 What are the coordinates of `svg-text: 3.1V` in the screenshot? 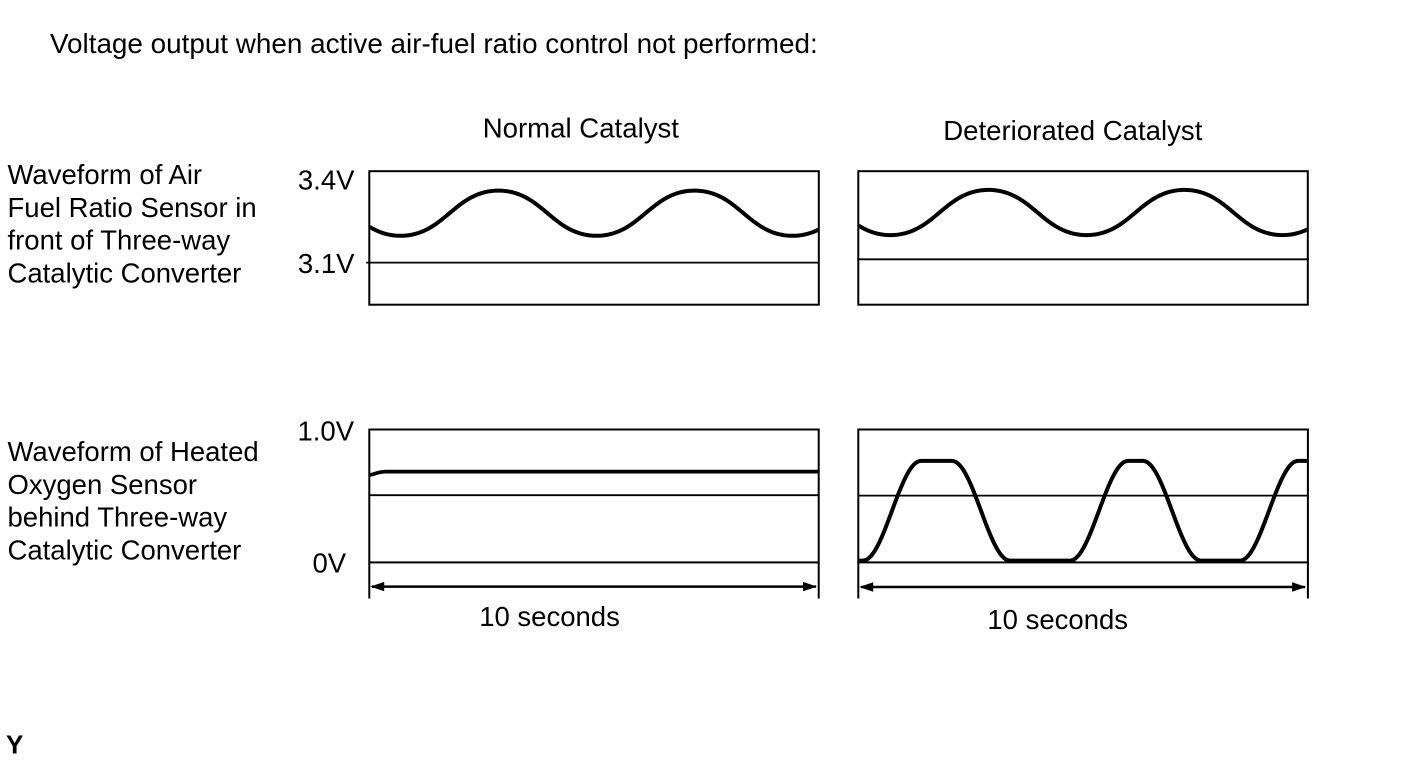 It's located at (326, 263).